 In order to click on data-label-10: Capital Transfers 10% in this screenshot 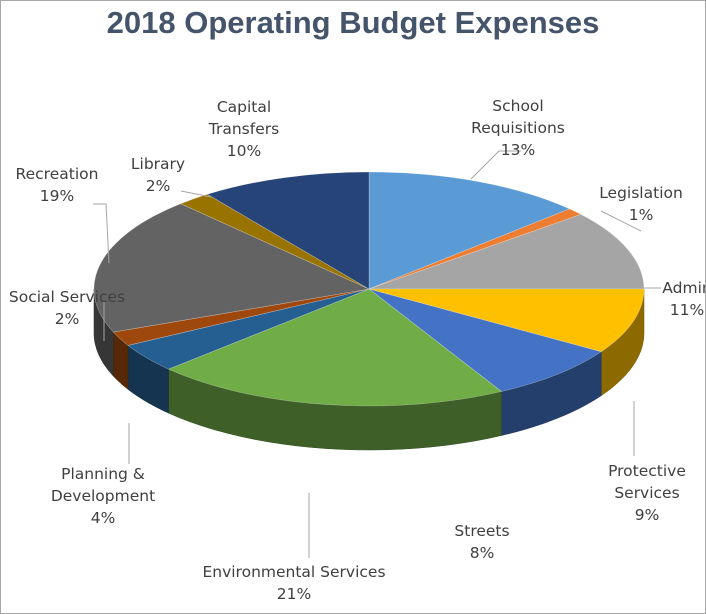, I will do `click(243, 129)`.